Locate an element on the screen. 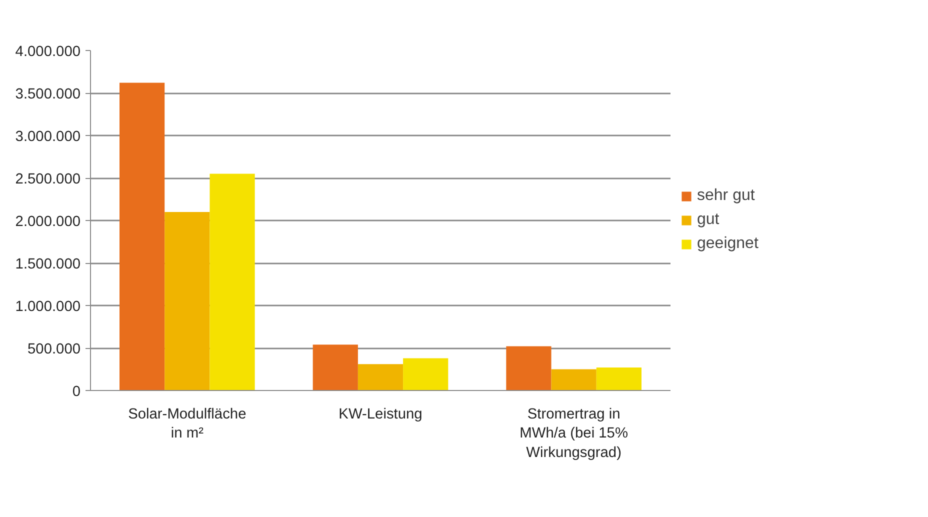 Image resolution: width=928 pixels, height=517 pixels. legend-label: gut is located at coordinates (708, 220).